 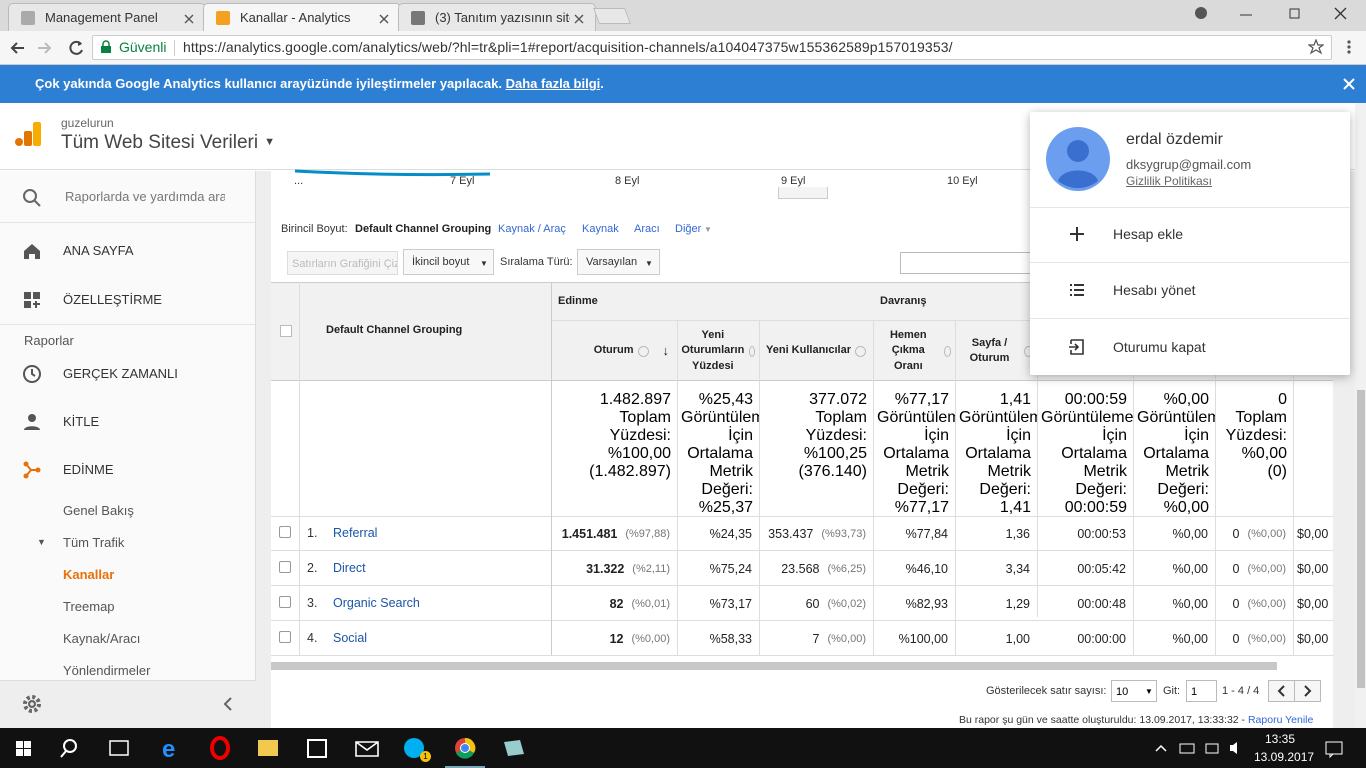 What do you see at coordinates (1284, 757) in the screenshot?
I see `clock-date: 13.09.2017` at bounding box center [1284, 757].